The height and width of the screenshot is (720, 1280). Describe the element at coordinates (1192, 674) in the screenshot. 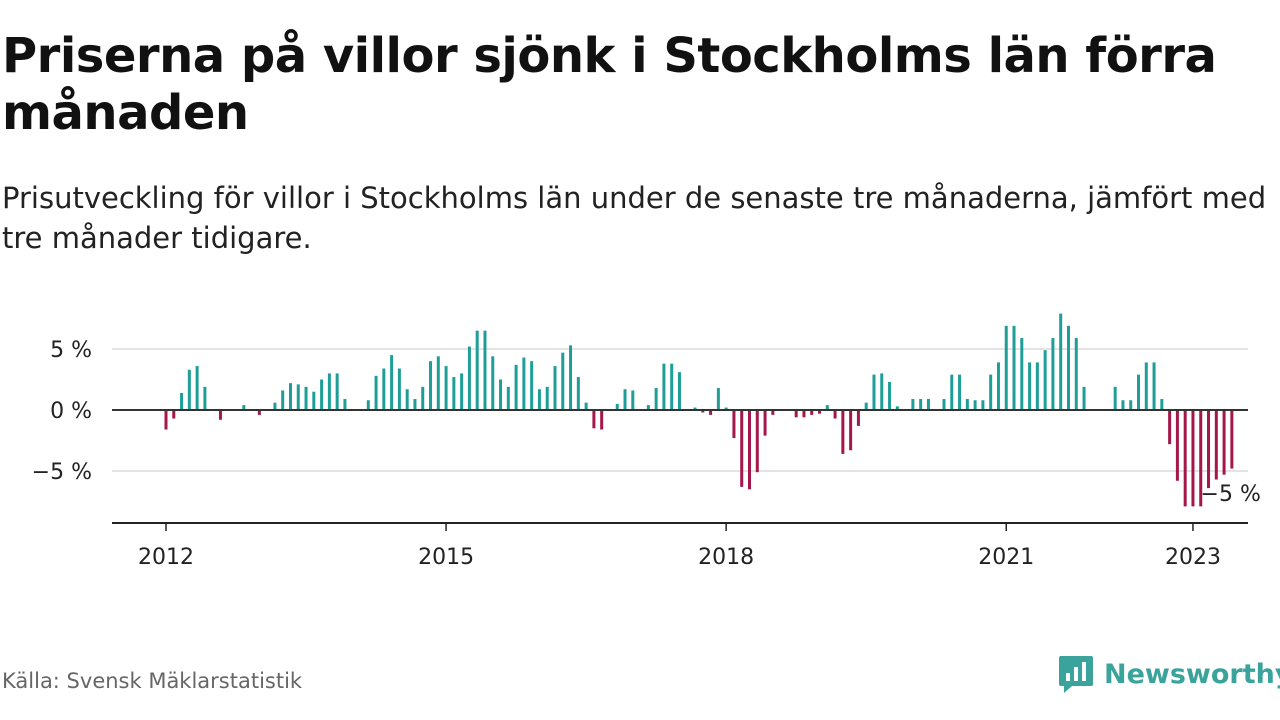

I see `brand-name: Newsworthy` at that location.